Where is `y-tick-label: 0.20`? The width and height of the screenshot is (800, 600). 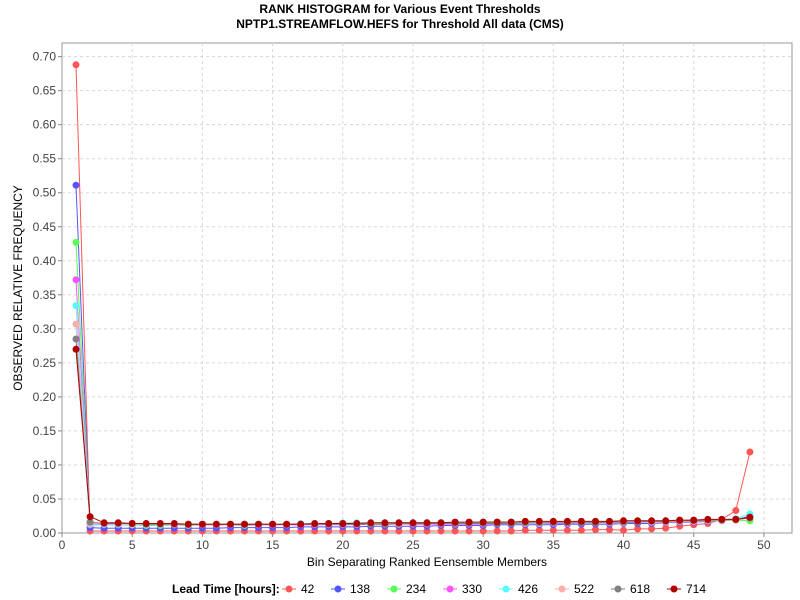
y-tick-label: 0.20 is located at coordinates (45, 397).